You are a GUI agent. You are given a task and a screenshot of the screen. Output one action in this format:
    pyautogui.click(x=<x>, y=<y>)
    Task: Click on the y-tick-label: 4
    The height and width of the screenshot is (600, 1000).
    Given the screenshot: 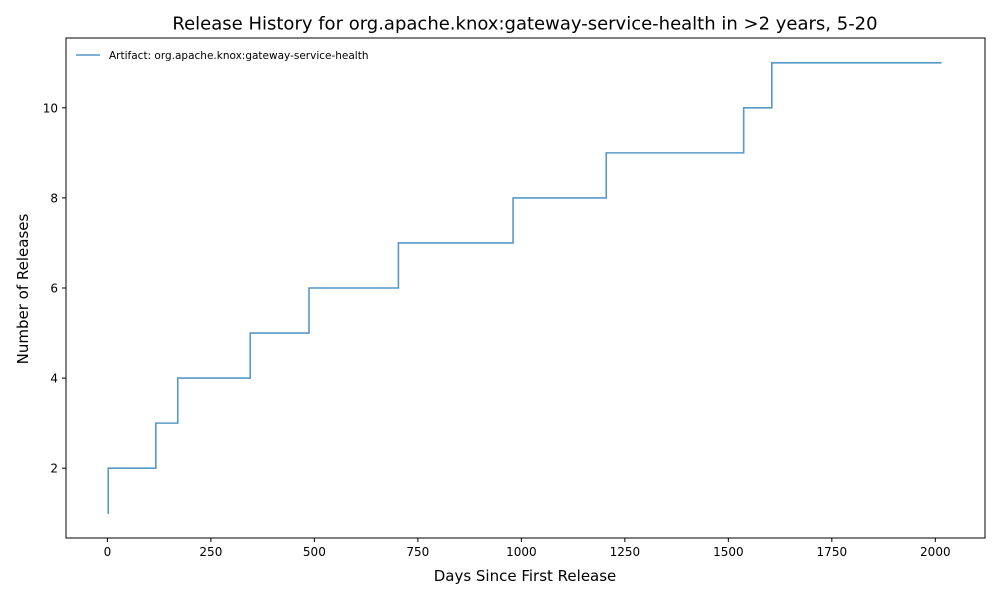 What is the action you would take?
    pyautogui.click(x=54, y=379)
    